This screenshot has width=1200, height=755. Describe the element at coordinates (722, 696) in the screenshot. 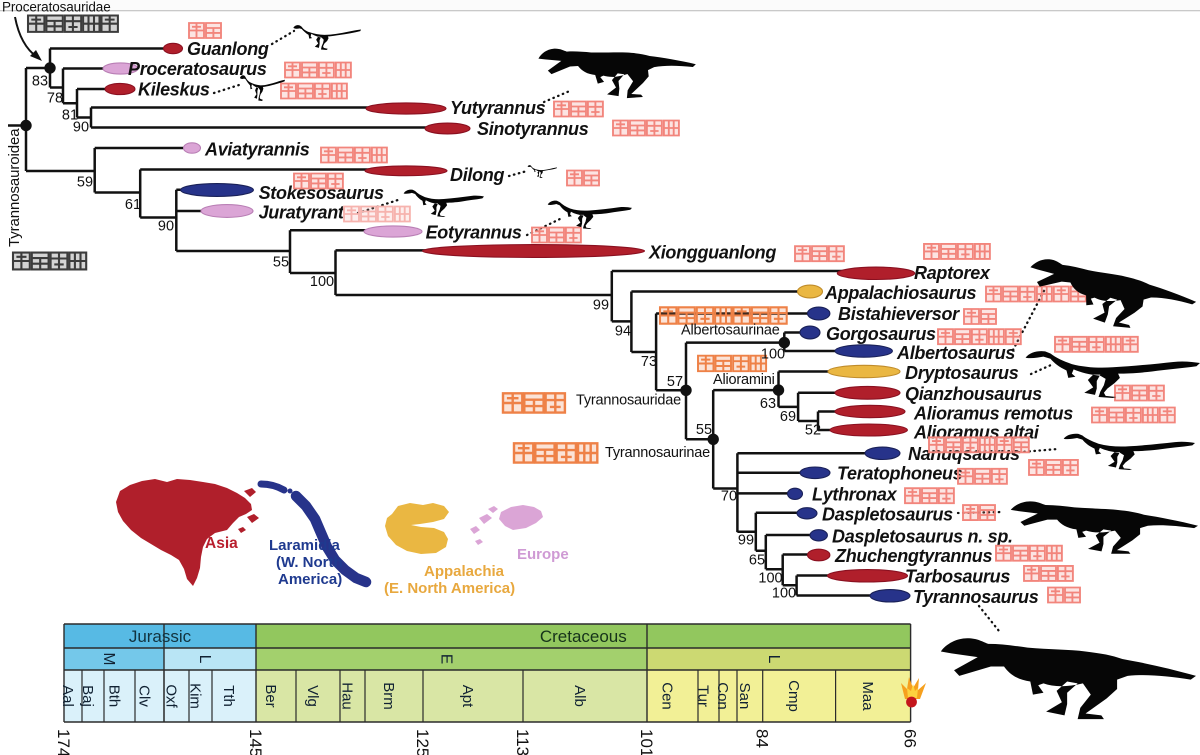

I see `svg-text: Con` at that location.